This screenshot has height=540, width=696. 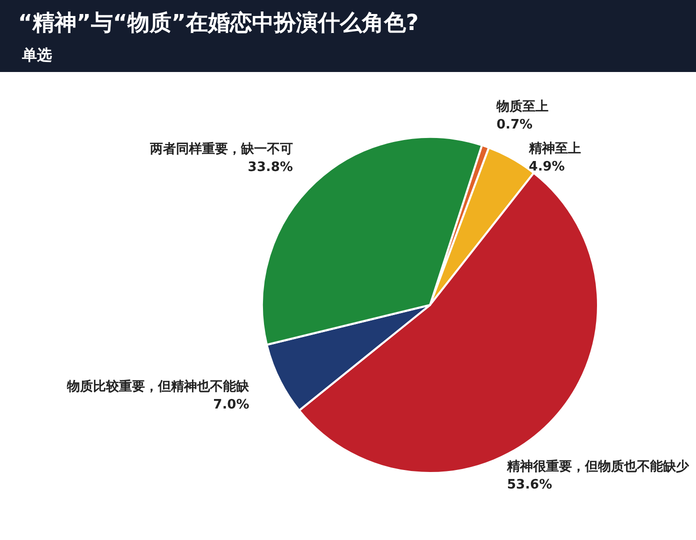 What do you see at coordinates (218, 23) in the screenshot?
I see `chart-title: “精神”与“物质”在婚恋中扮演什么角色?` at bounding box center [218, 23].